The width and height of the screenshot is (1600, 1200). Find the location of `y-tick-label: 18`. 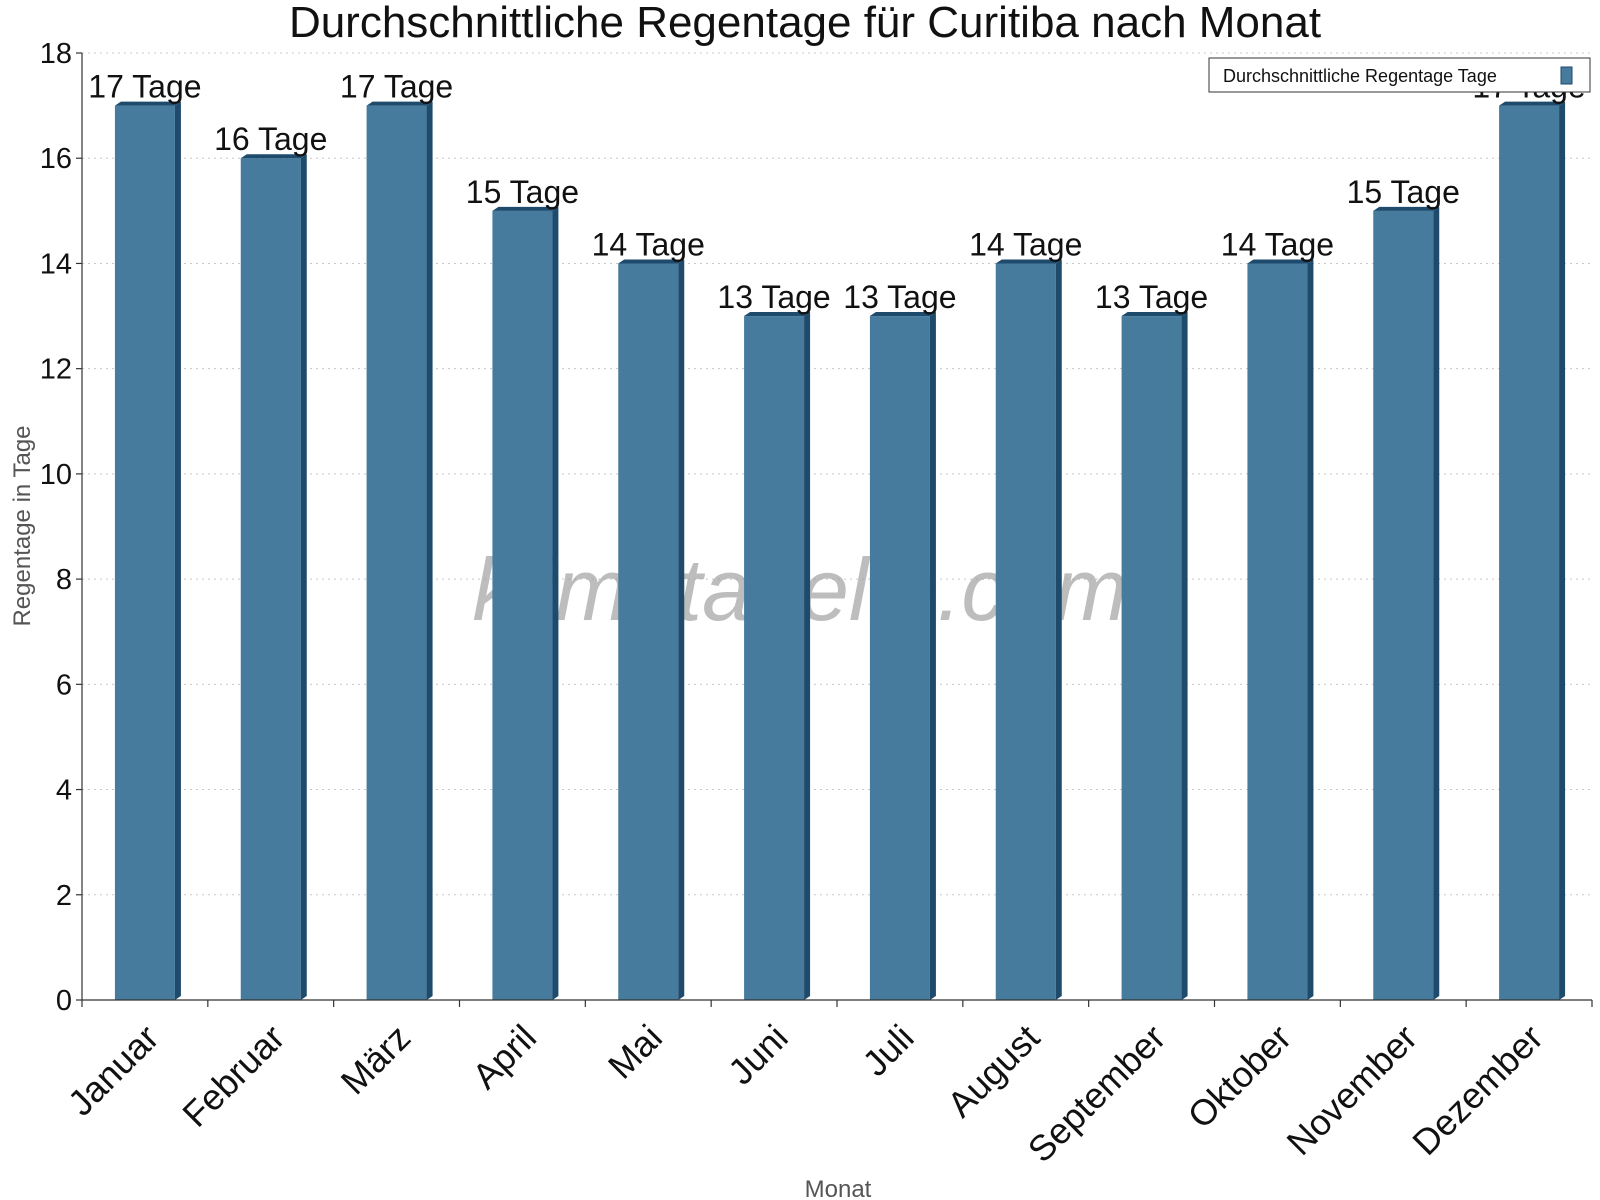

y-tick-label: 18 is located at coordinates (56, 54).